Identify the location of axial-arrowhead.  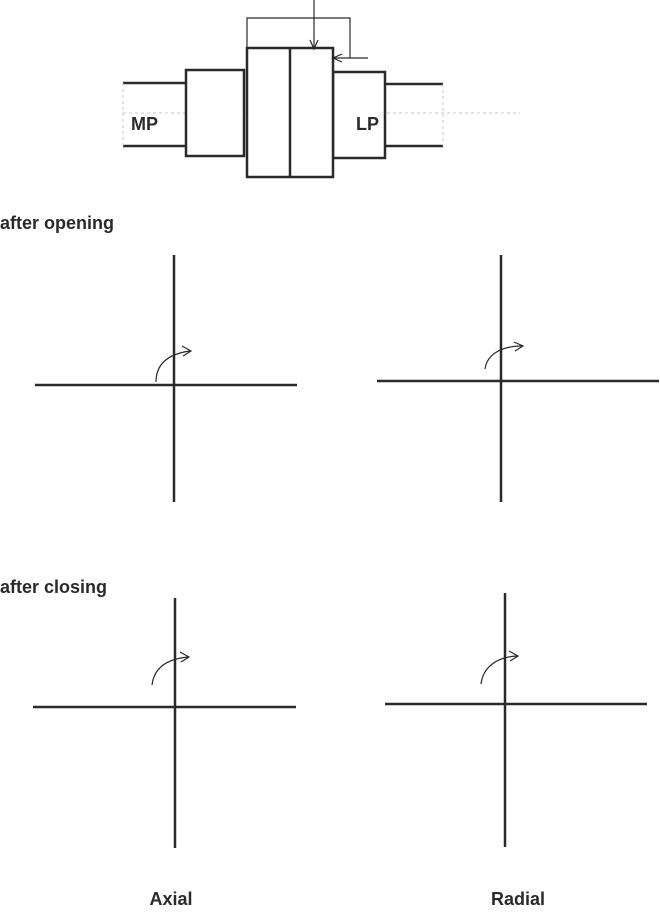
(337, 58).